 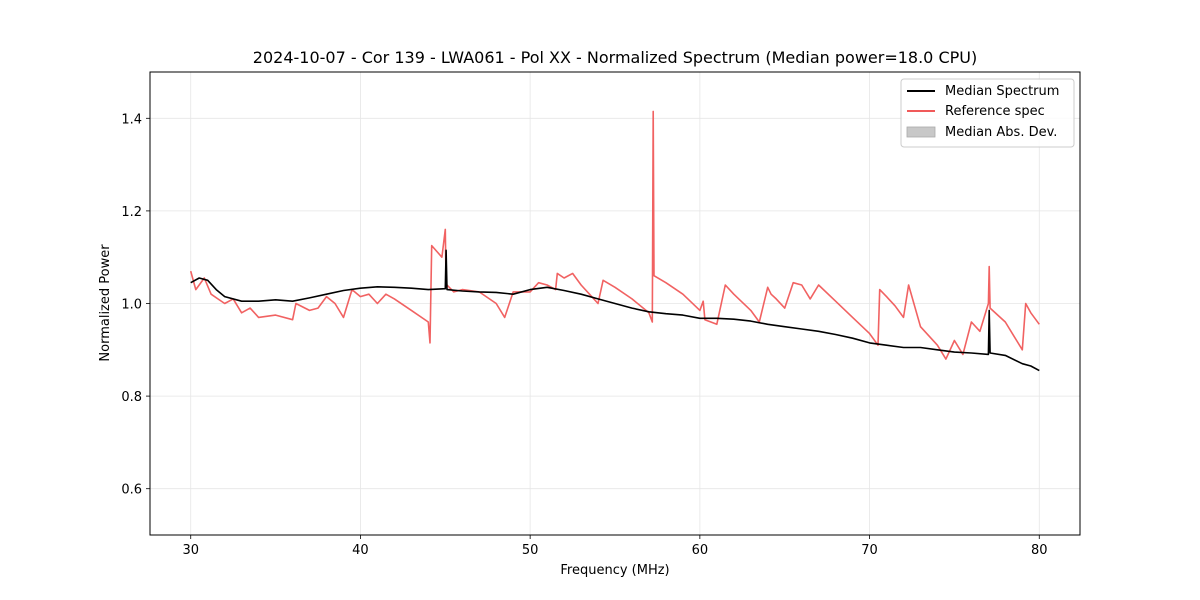 What do you see at coordinates (360, 550) in the screenshot?
I see `x-tick-label: 40` at bounding box center [360, 550].